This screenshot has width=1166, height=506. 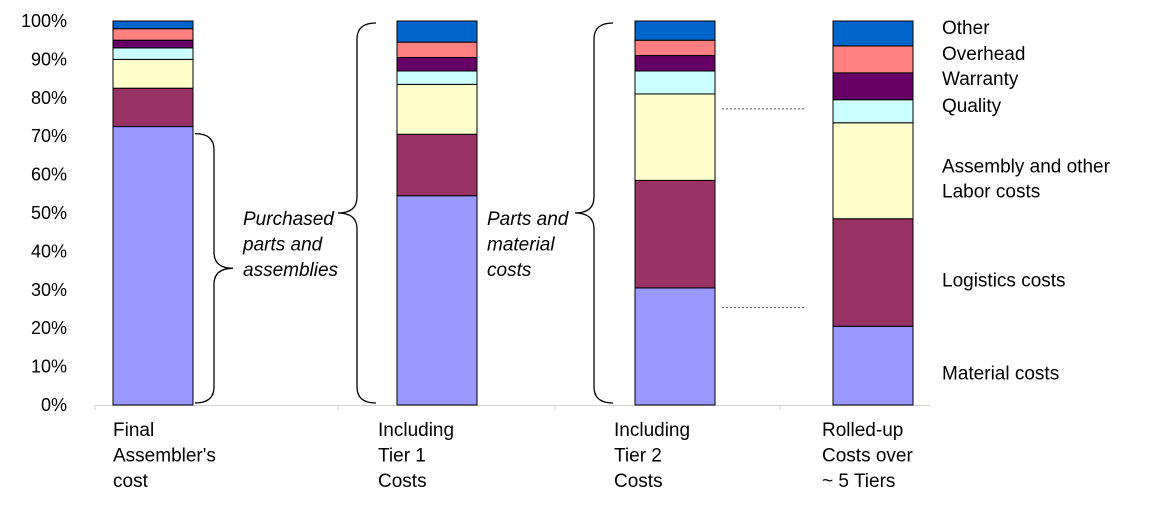 I want to click on annotation-text: Purchased, so click(x=289, y=219).